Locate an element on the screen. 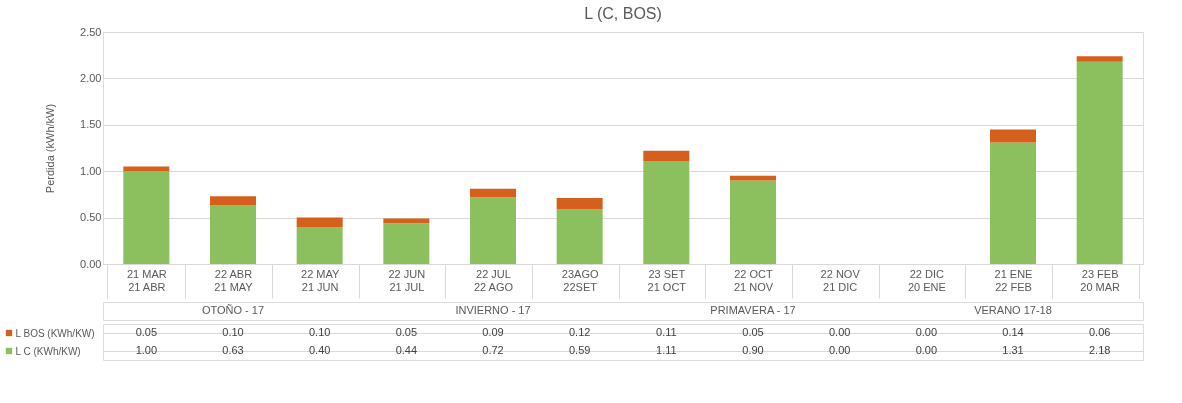  chart-title: L (C, BOS) is located at coordinates (623, 13).